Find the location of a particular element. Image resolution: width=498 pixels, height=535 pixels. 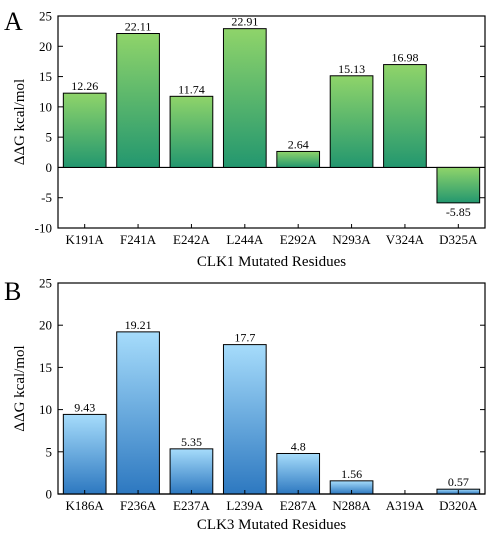

x-tick-label: N288A is located at coordinates (351, 505).